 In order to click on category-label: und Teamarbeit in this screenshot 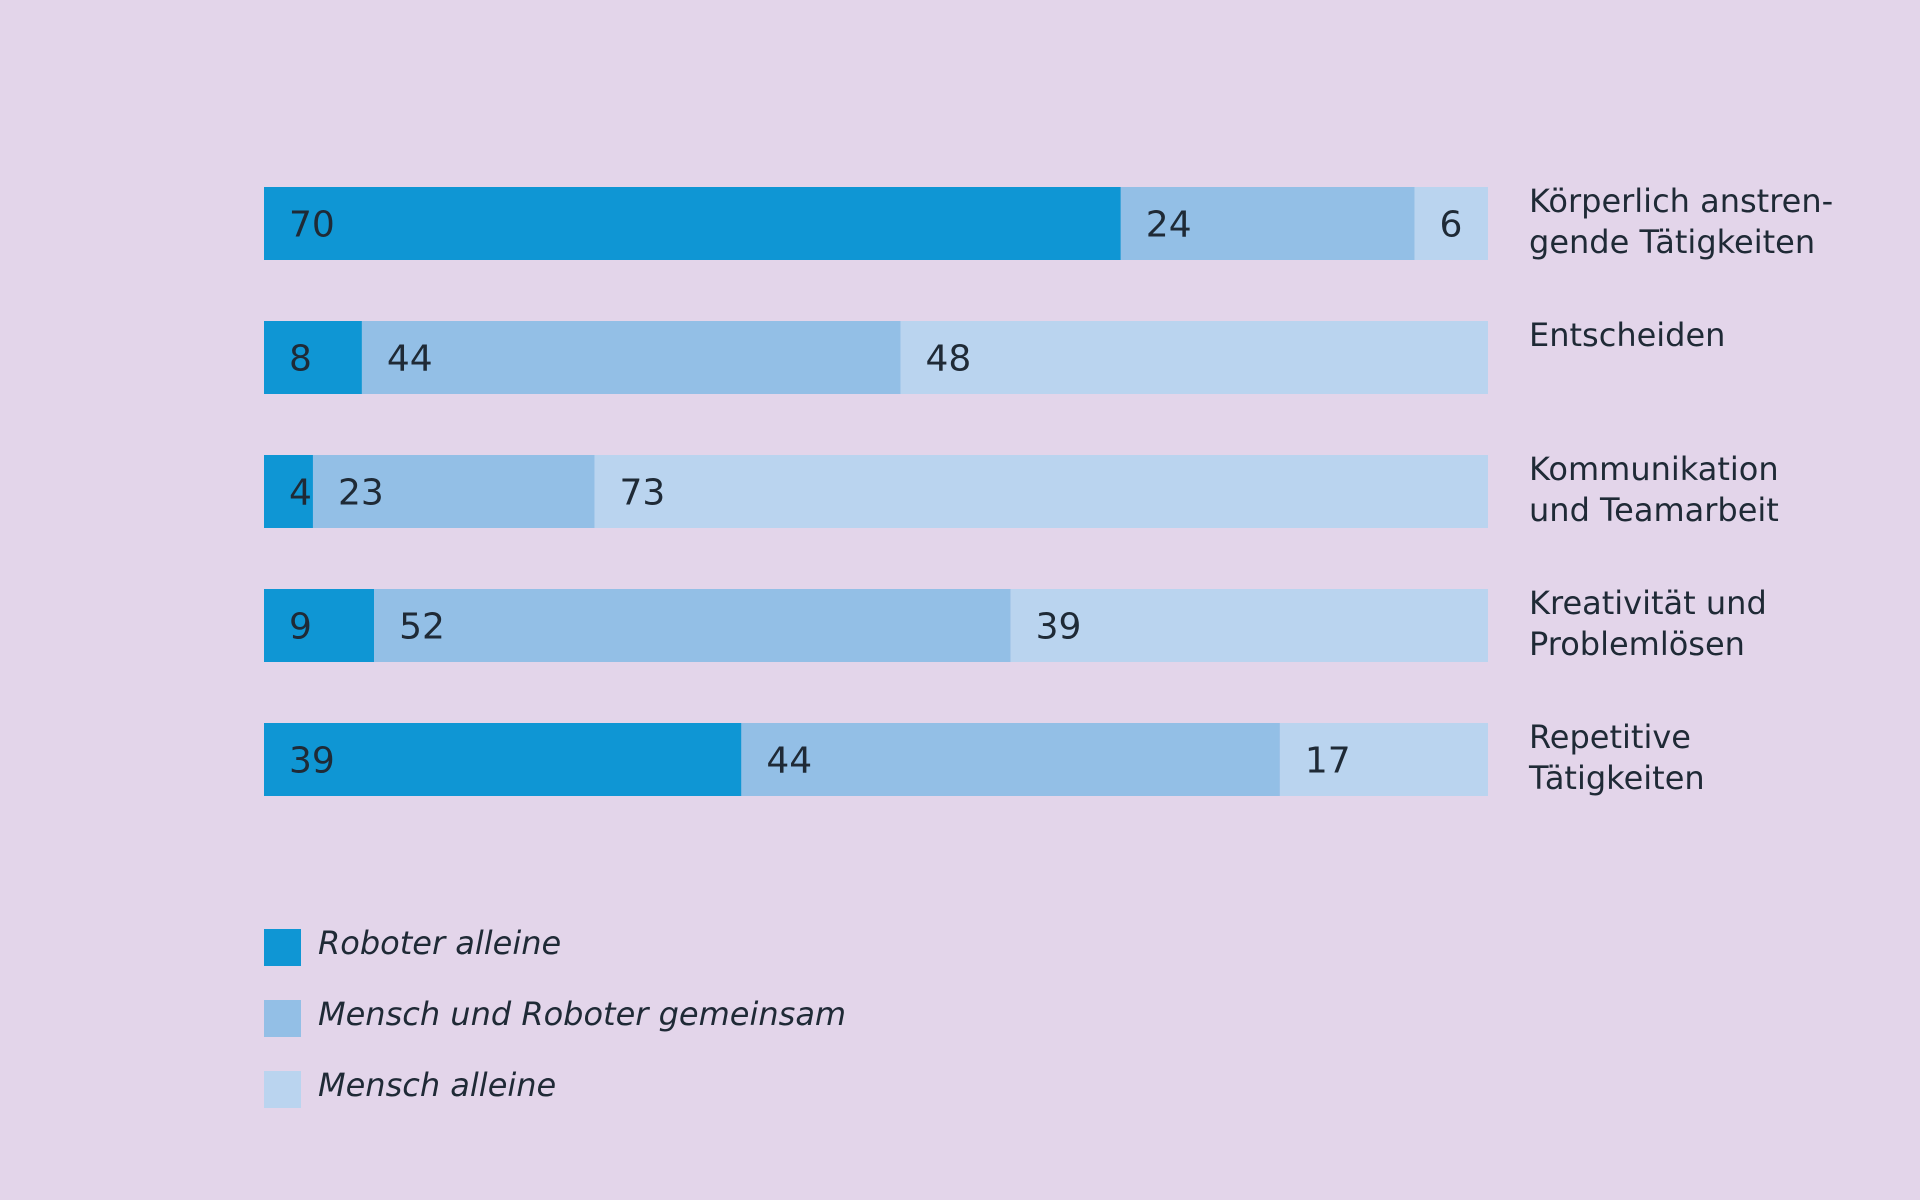, I will do `click(1654, 510)`.